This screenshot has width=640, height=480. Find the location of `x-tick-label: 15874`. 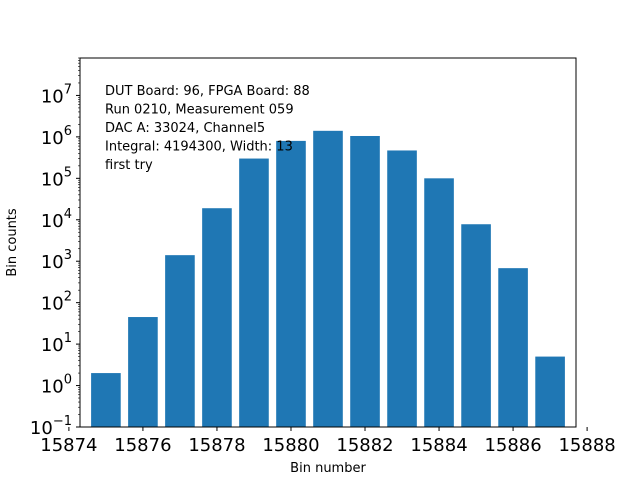

x-tick-label: 15874 is located at coordinates (68, 445).